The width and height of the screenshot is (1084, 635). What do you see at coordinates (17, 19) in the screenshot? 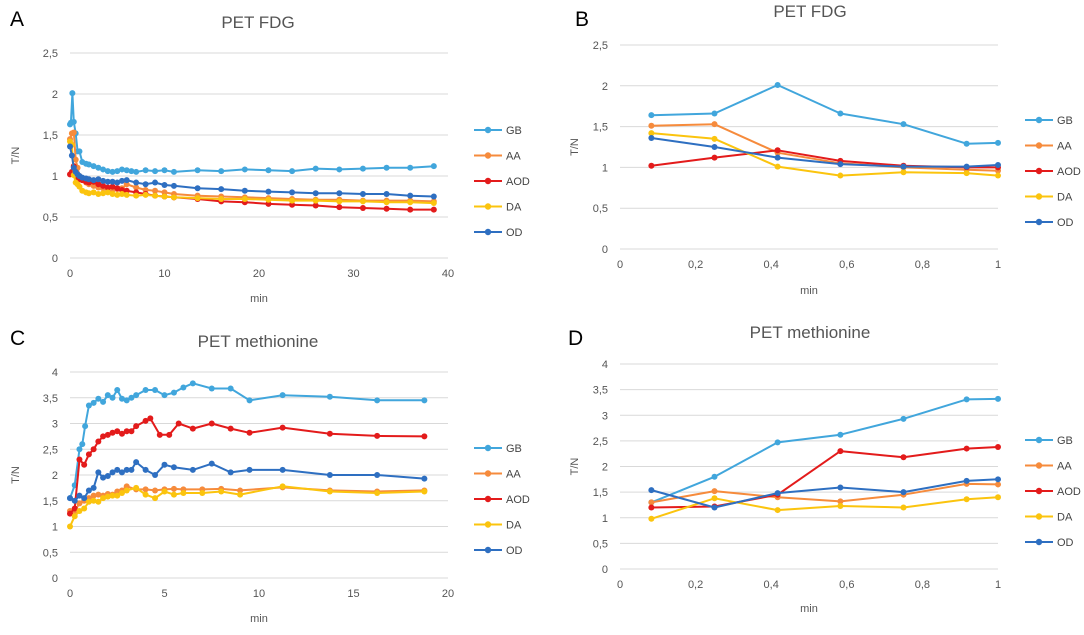
I see `panel-letter: A` at bounding box center [17, 19].